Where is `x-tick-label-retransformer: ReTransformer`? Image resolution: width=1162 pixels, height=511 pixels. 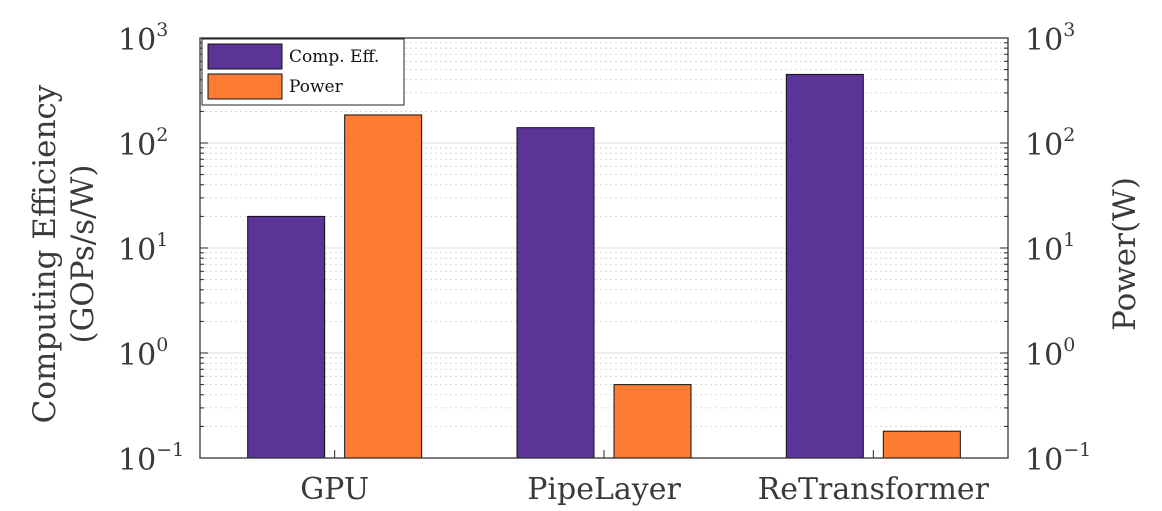
x-tick-label-retransformer: ReTransformer is located at coordinates (874, 489).